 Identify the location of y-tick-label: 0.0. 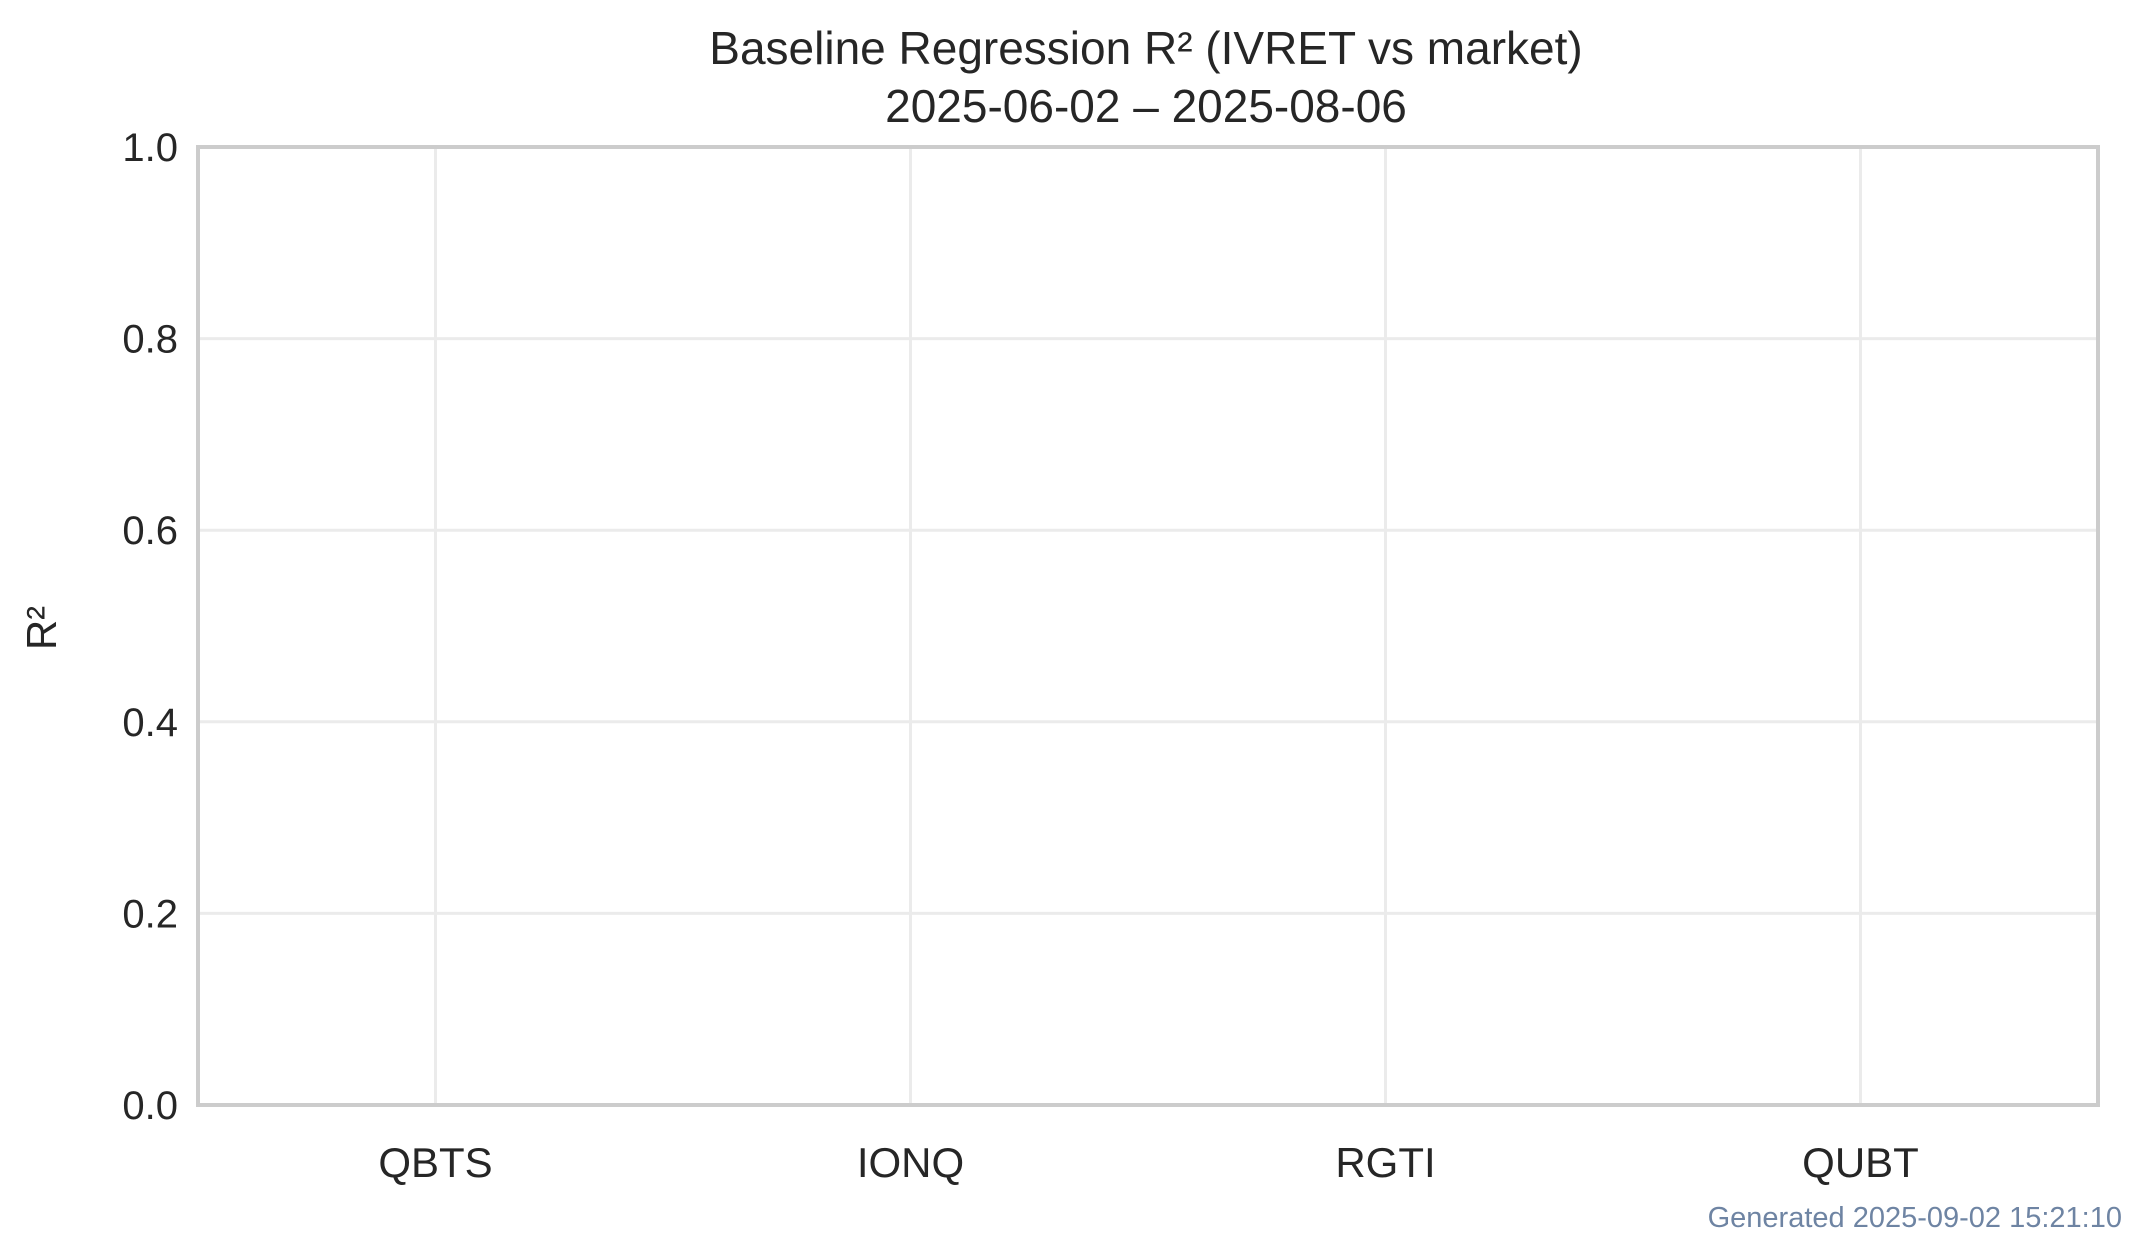
(150, 1106).